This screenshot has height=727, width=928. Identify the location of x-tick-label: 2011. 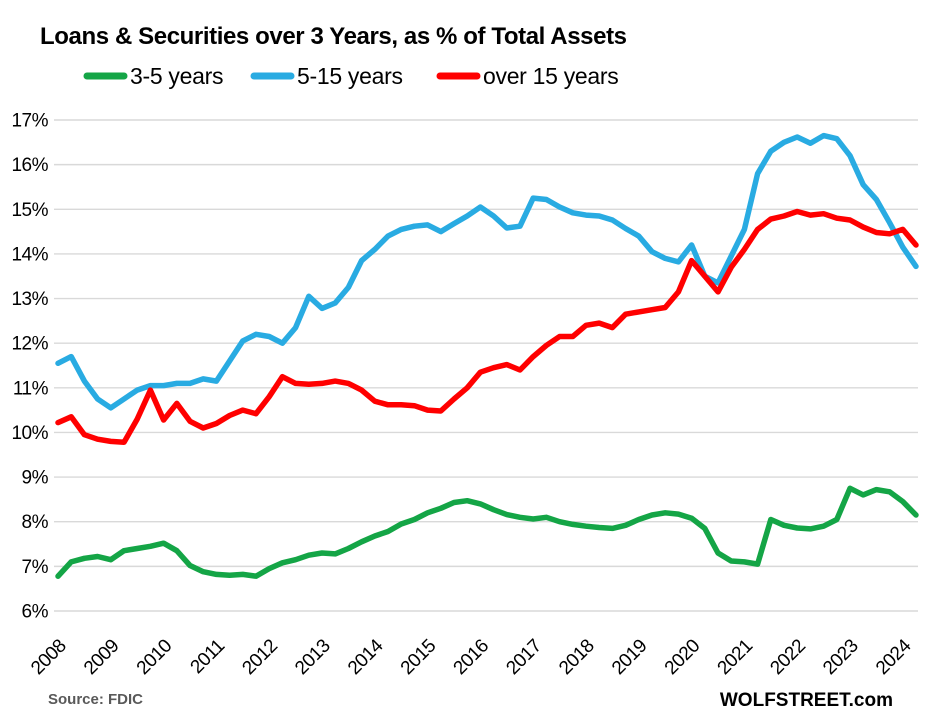
(208, 657).